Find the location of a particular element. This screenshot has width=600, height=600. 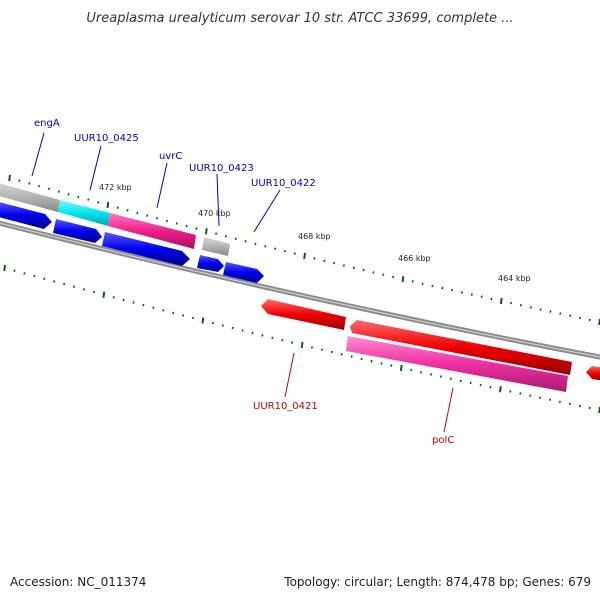

scale-label-472: 472 kbp is located at coordinates (115, 187).